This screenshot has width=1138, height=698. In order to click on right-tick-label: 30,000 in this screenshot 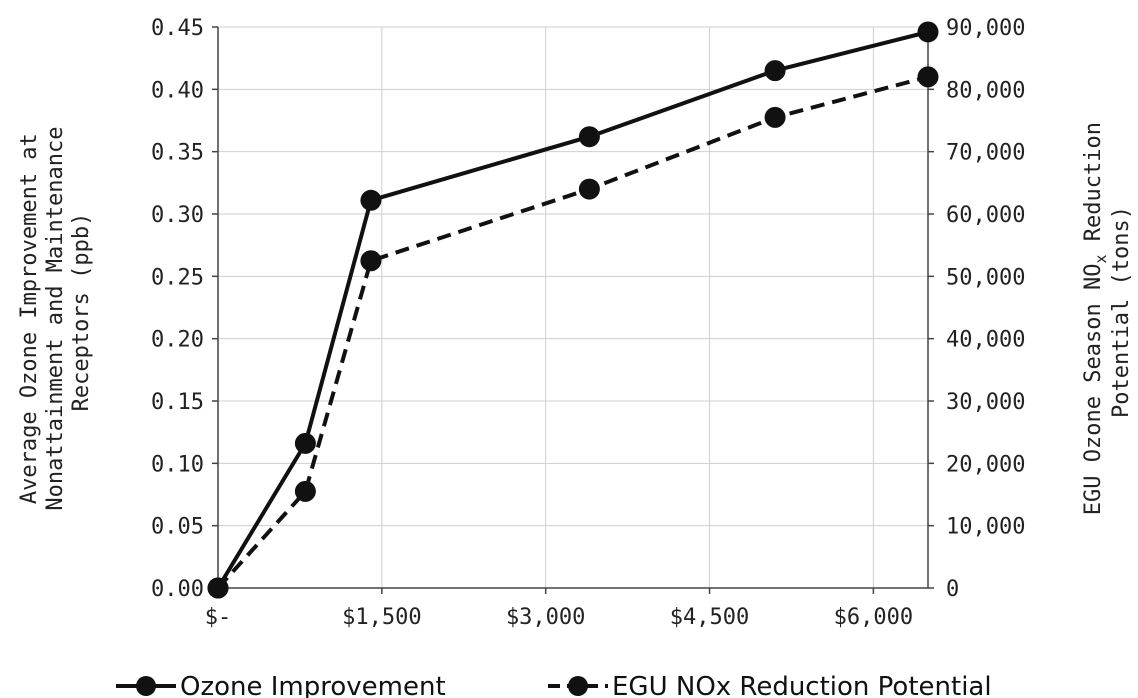, I will do `click(985, 402)`.